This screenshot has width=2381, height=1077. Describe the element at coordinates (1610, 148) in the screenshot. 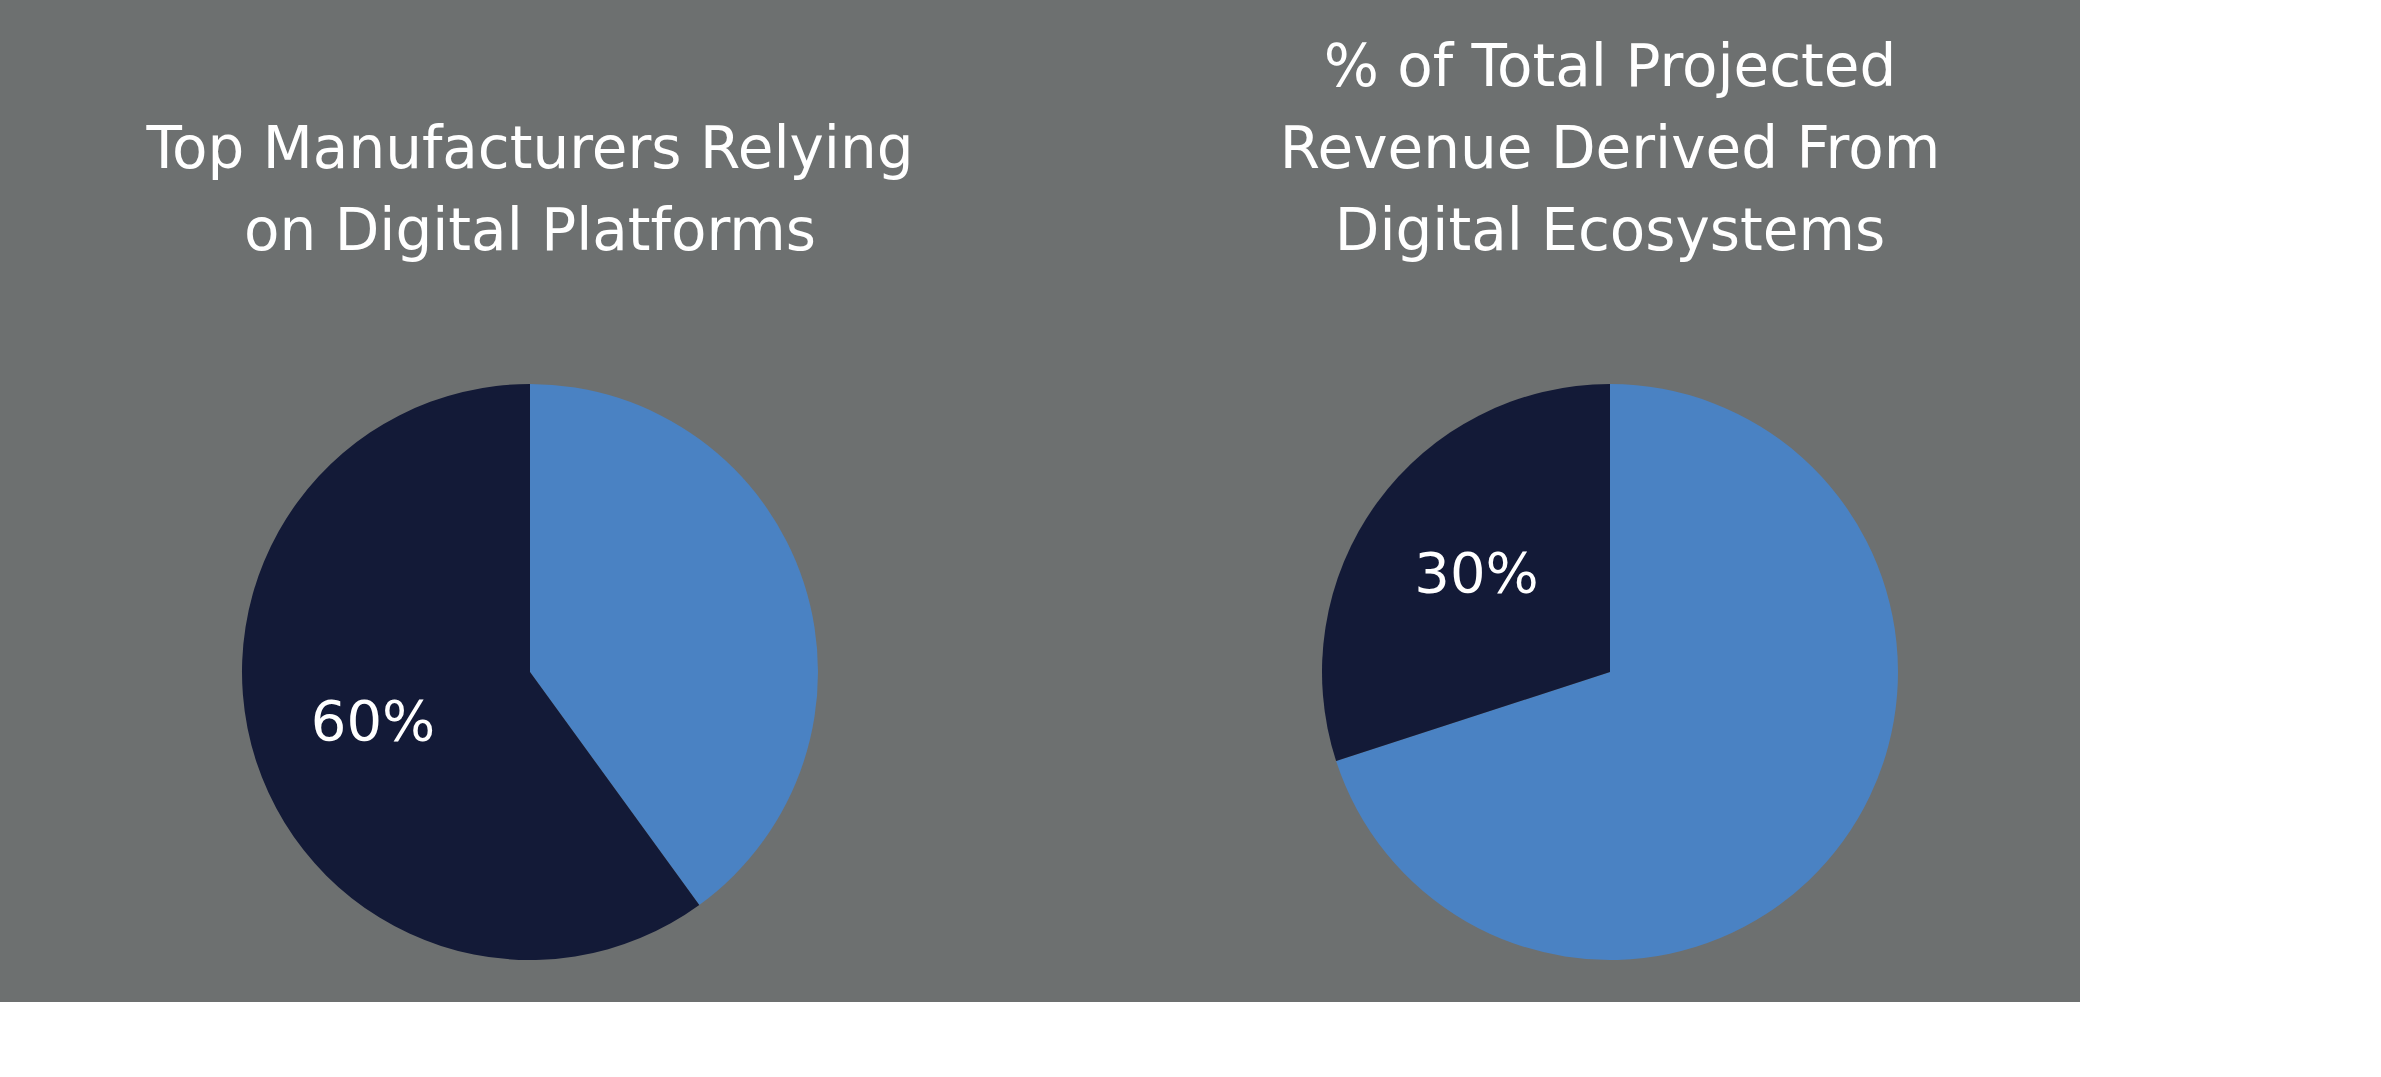

I see `chart-title: % of Total Projected Revenue Derived From Digital Ecosystems` at that location.